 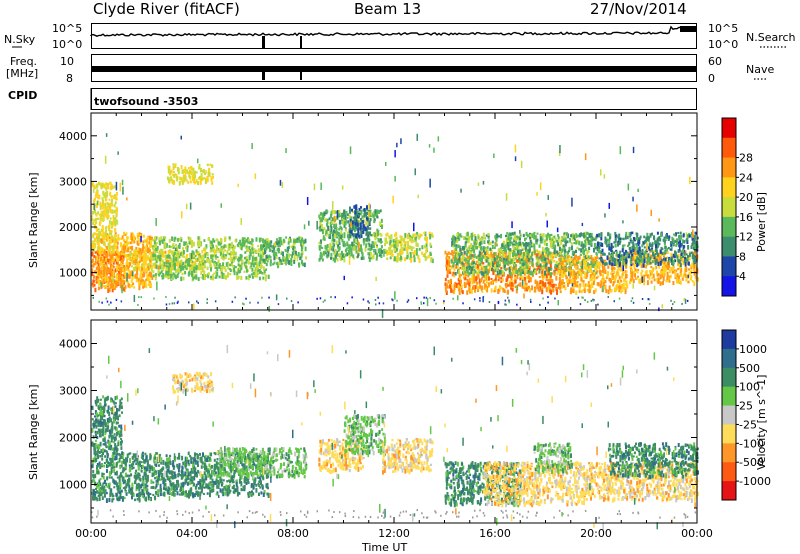 I want to click on nsearch-tick-top: 10^5, so click(x=723, y=28).